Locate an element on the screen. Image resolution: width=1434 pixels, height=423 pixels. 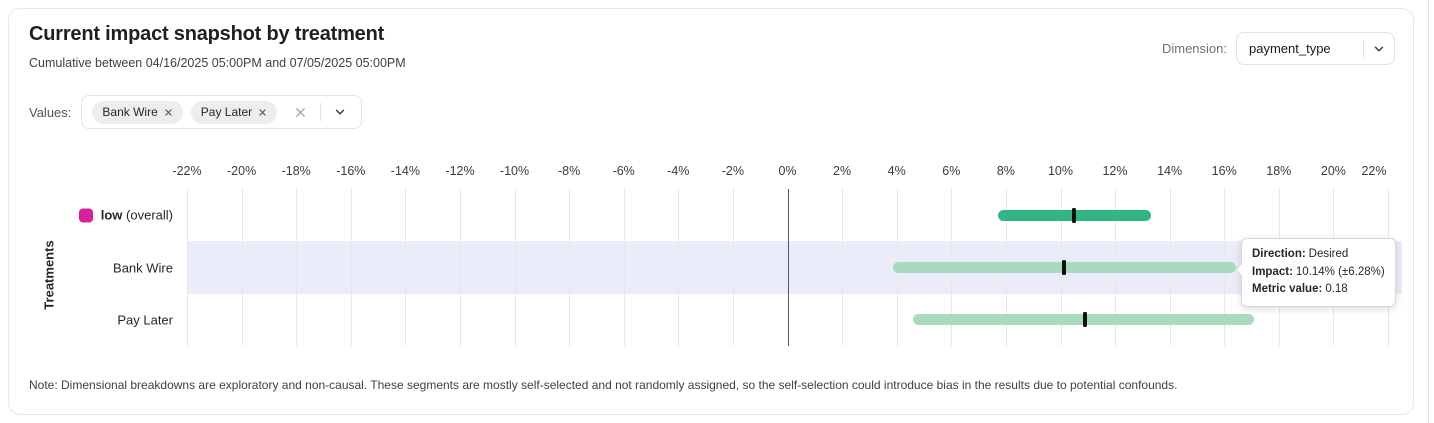
values-multiselect: Bank Wire Pay Later is located at coordinates (222, 112).